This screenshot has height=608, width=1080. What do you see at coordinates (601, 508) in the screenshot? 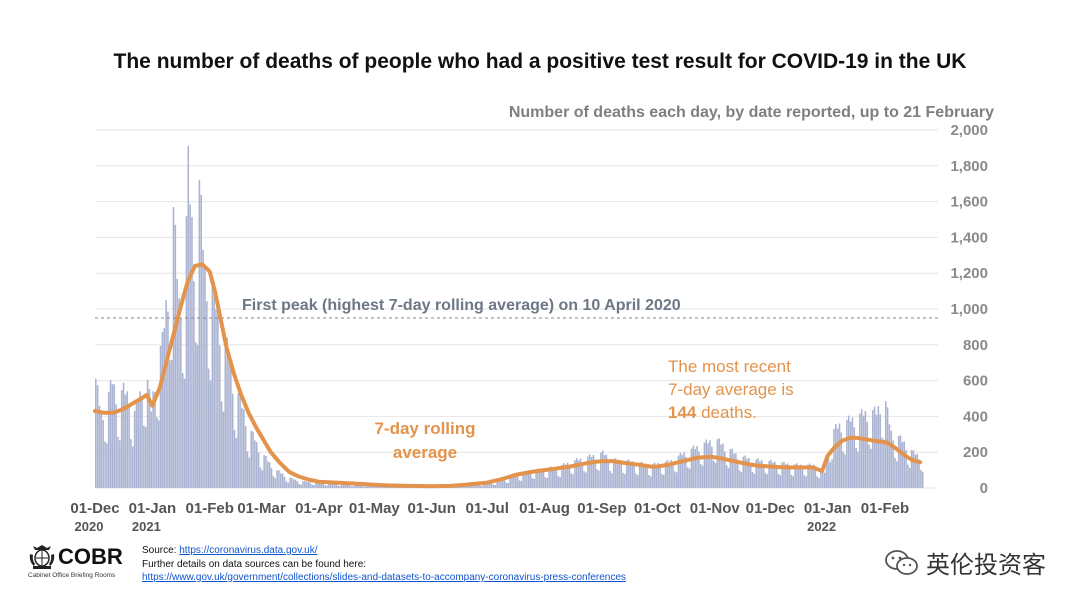
I see `x-tick-label: 01-Sep` at bounding box center [601, 508].